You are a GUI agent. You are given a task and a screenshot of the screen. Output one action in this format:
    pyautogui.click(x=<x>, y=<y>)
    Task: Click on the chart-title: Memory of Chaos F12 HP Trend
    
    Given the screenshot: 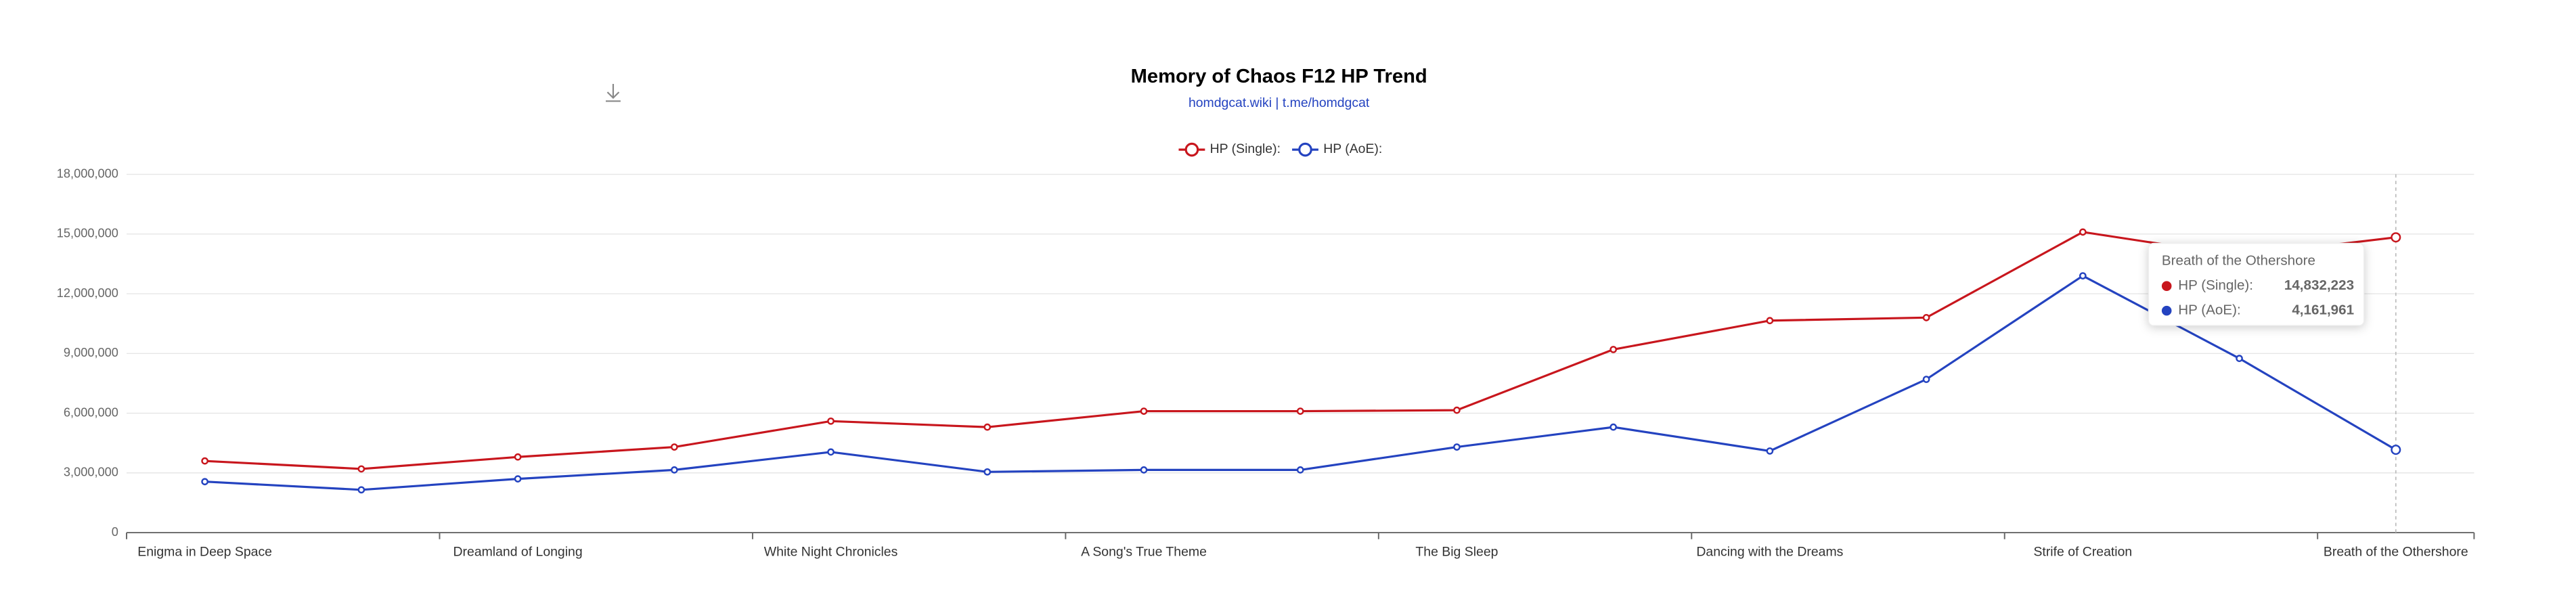 What is the action you would take?
    pyautogui.click(x=1279, y=76)
    